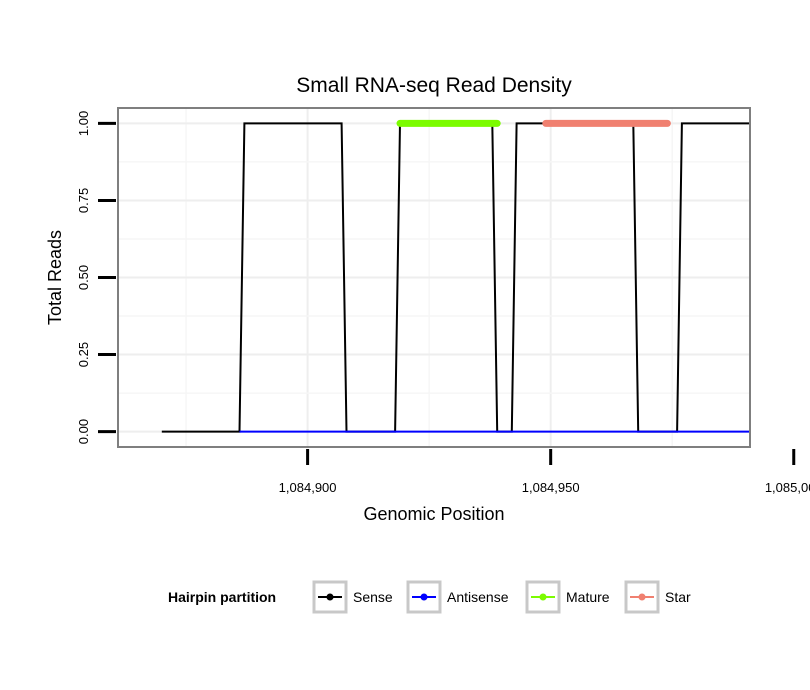 The width and height of the screenshot is (810, 690). What do you see at coordinates (433, 514) in the screenshot?
I see `x-axis-label: Genomic Position` at bounding box center [433, 514].